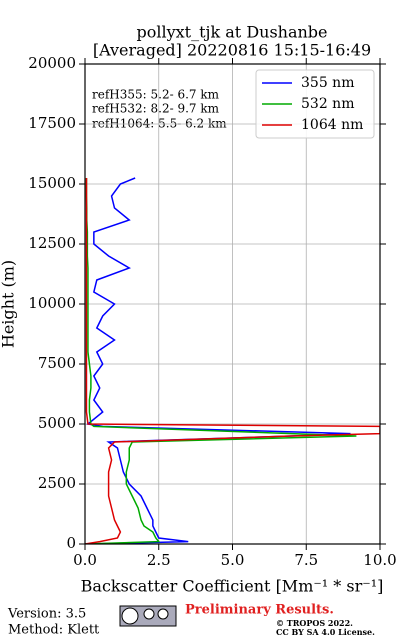 The image size is (400, 640). Describe the element at coordinates (156, 109) in the screenshot. I see `annotation: refH532: 8.2- 9.7 km` at that location.